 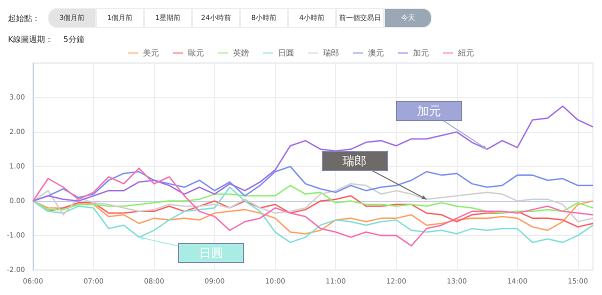 What do you see at coordinates (331, 53) in the screenshot?
I see `legend-label: 瑞郎` at bounding box center [331, 53].